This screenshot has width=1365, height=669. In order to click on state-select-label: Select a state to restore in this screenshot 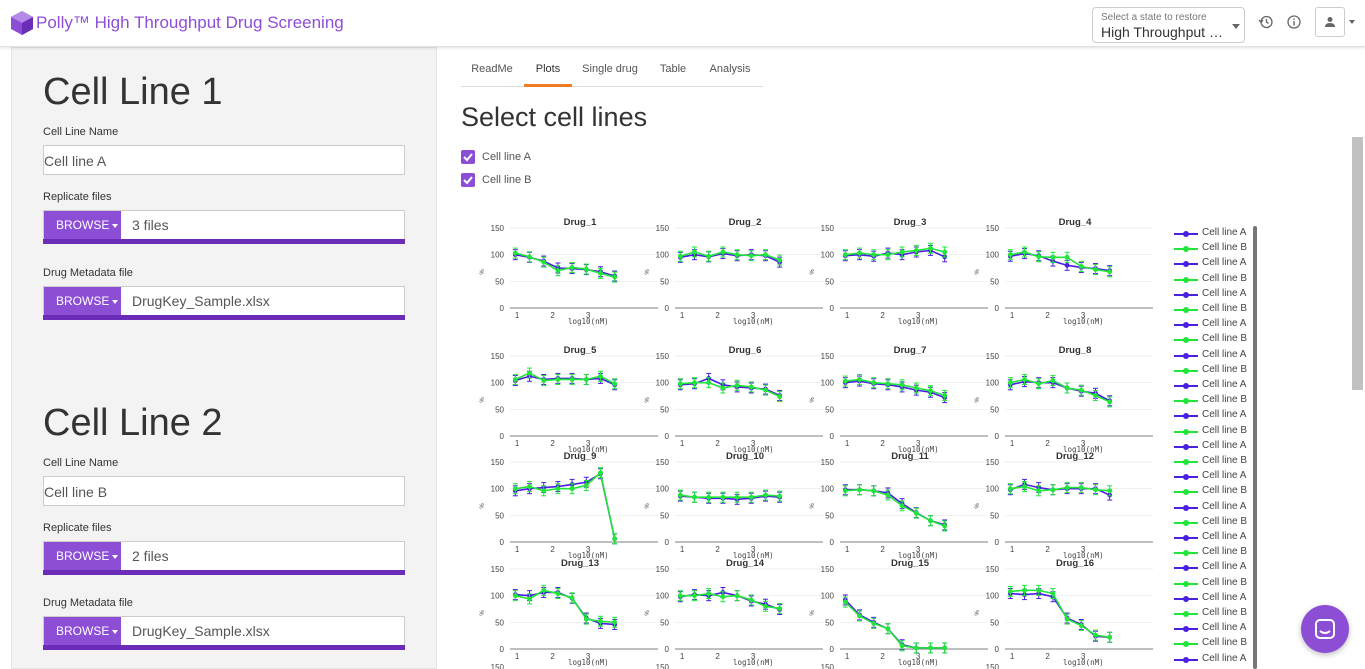, I will do `click(1154, 17)`.